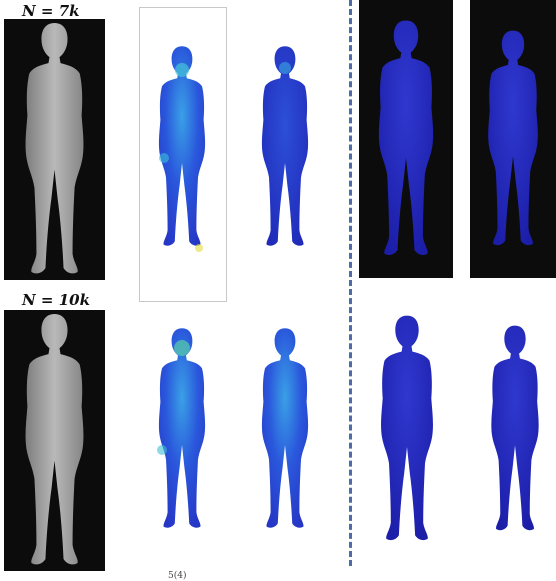 The image size is (556, 581). I want to click on heatmap-7k-c, so click(406, 139).